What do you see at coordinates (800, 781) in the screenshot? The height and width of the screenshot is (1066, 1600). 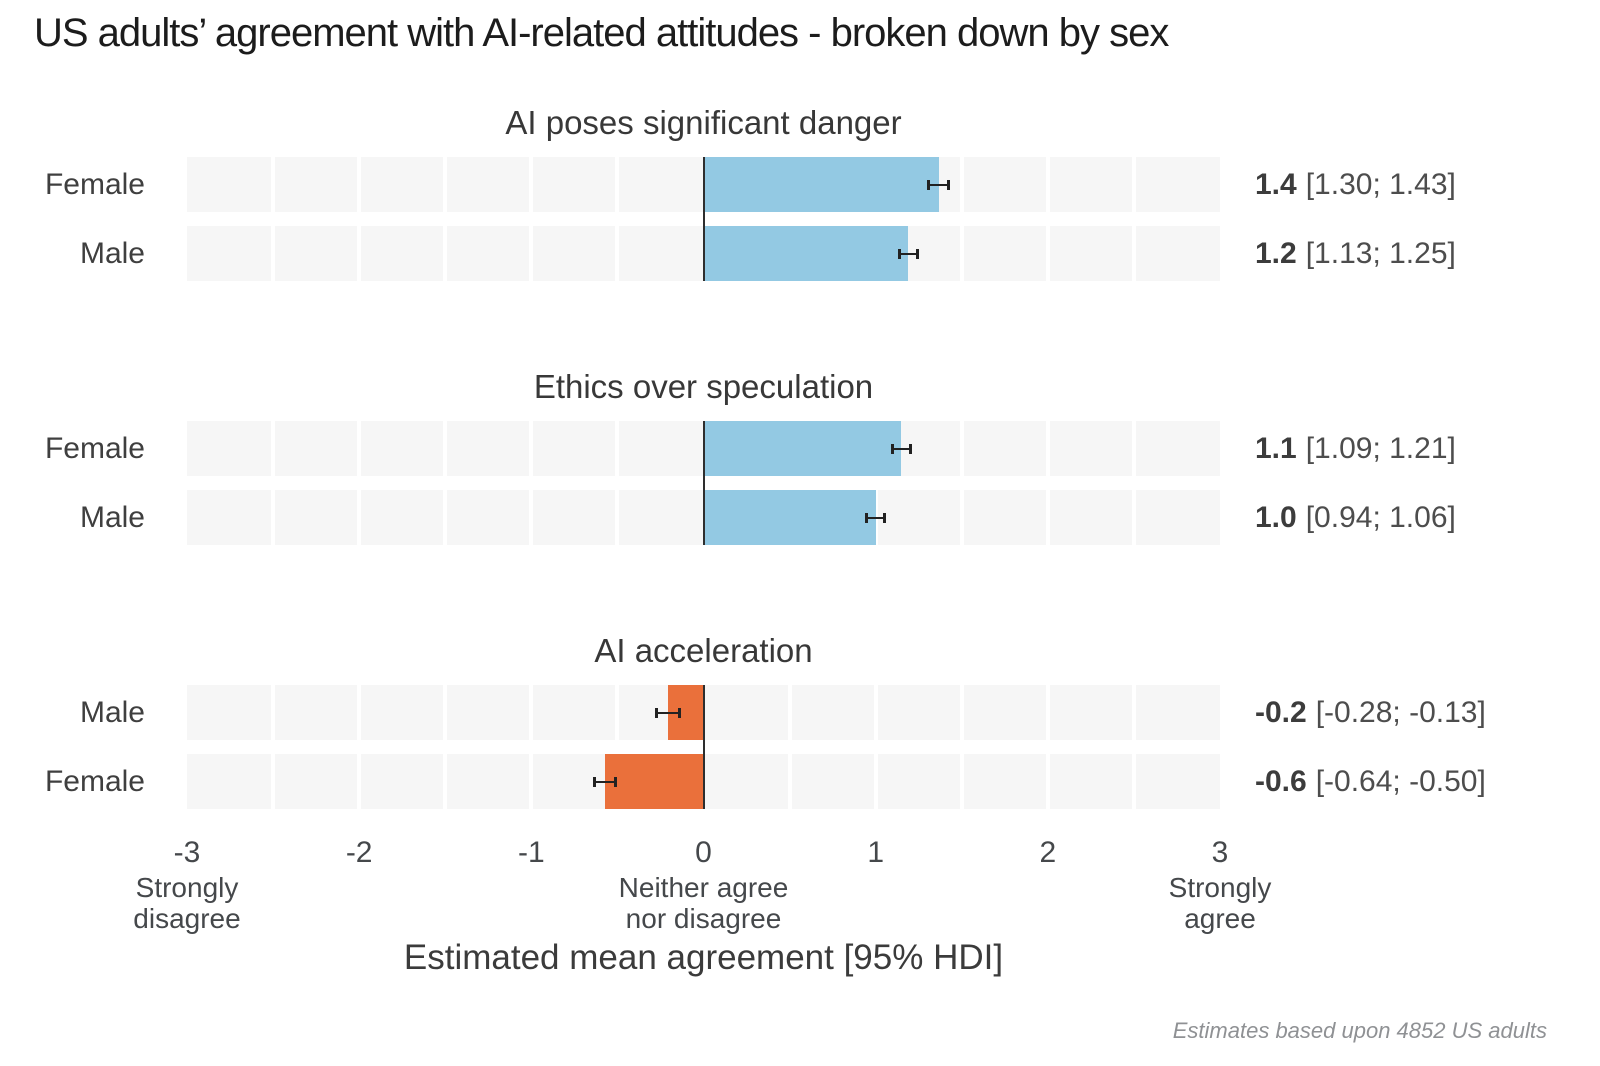 I see `bar-row-female: Female -0.6 [-0.64; -0.50]` at bounding box center [800, 781].